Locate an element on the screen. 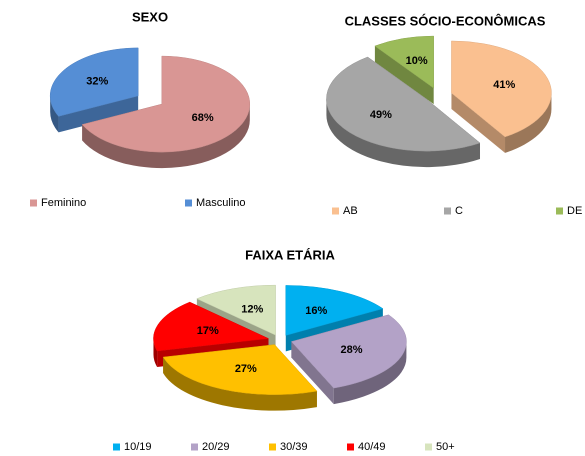  legend-label: 10/19 is located at coordinates (138, 447).